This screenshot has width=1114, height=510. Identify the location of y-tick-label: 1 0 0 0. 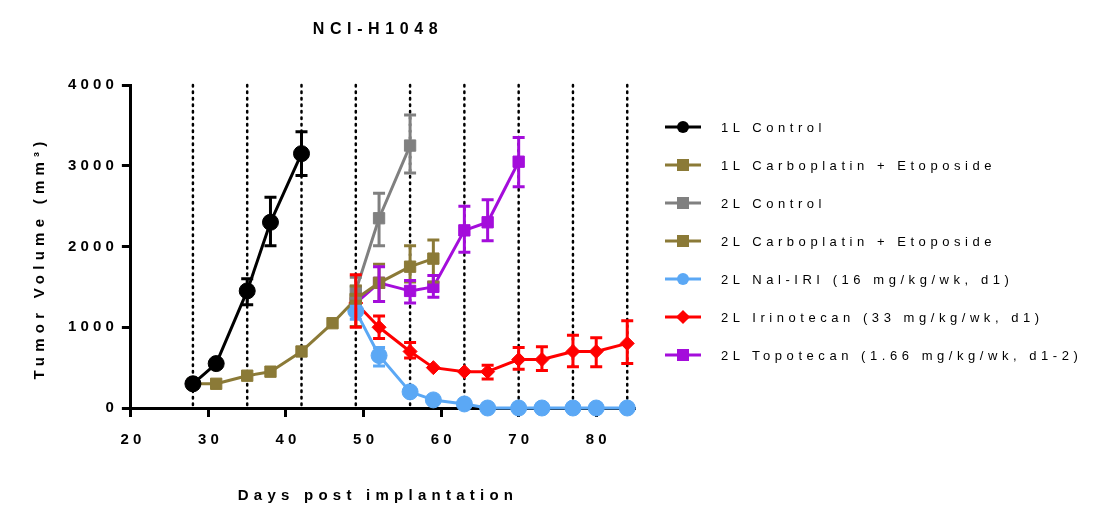
(91, 326).